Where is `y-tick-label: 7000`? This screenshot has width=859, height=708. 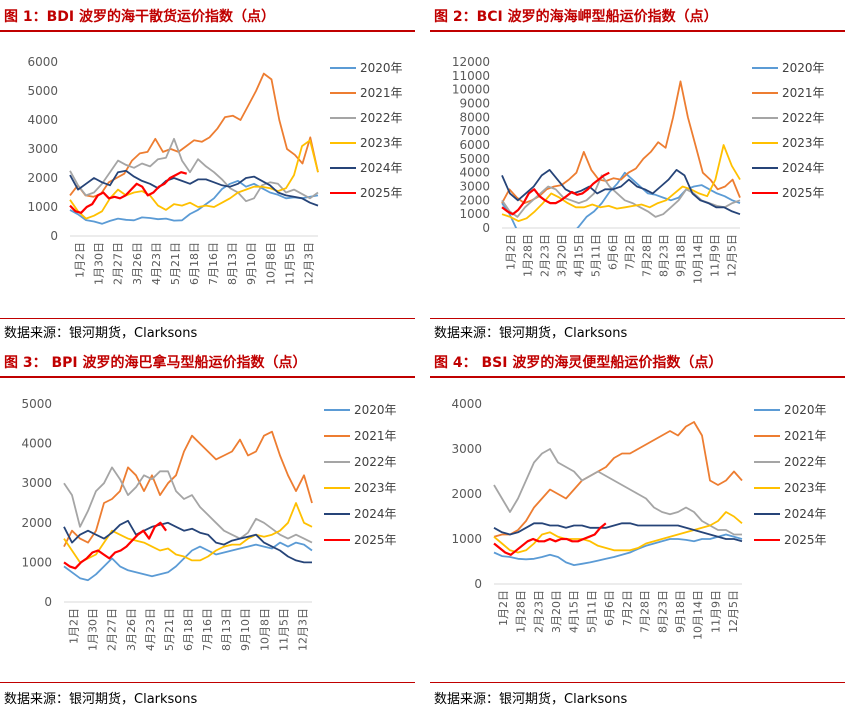
y-tick-label: 7000 is located at coordinates (474, 131).